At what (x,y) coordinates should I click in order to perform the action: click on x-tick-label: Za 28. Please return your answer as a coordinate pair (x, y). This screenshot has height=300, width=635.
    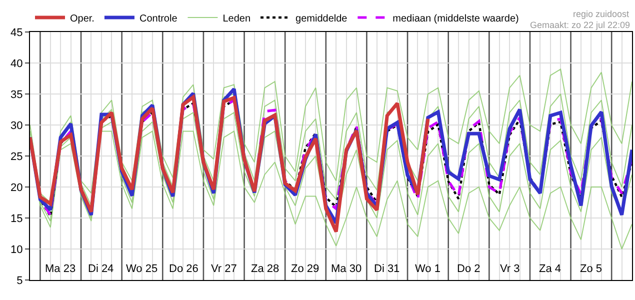
    Looking at the image, I should click on (265, 269).